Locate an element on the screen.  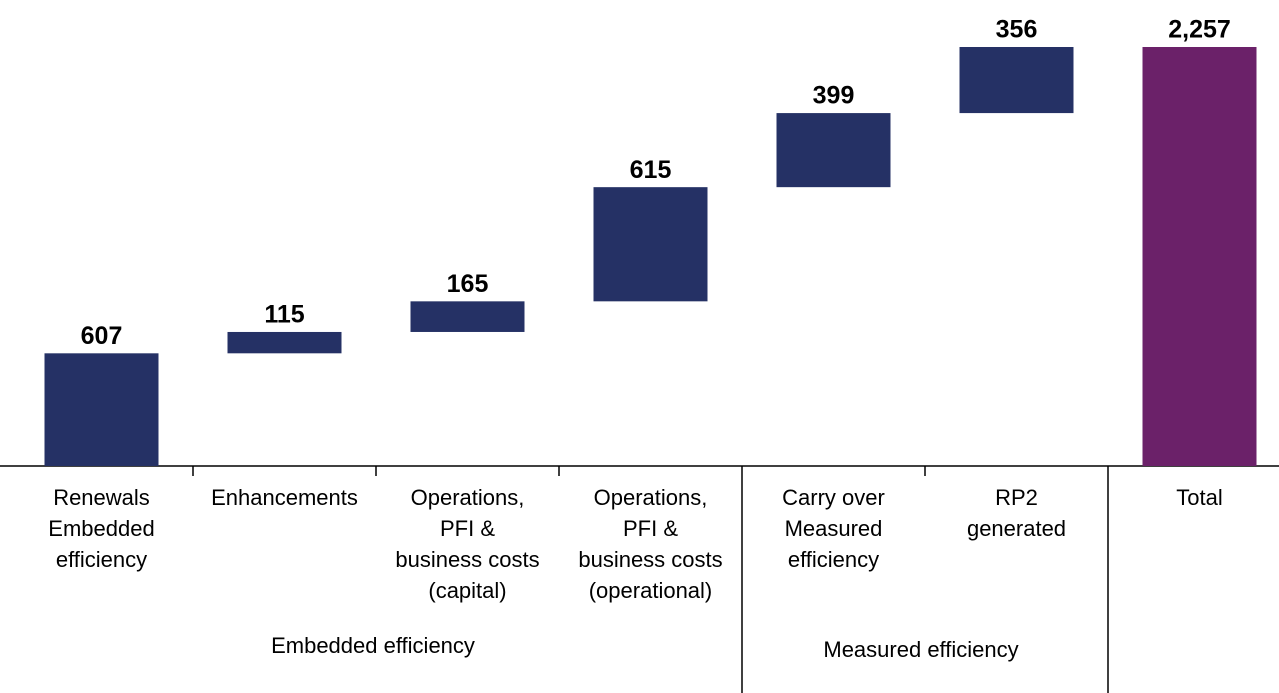
x-tick-label: Enhancements is located at coordinates (284, 497).